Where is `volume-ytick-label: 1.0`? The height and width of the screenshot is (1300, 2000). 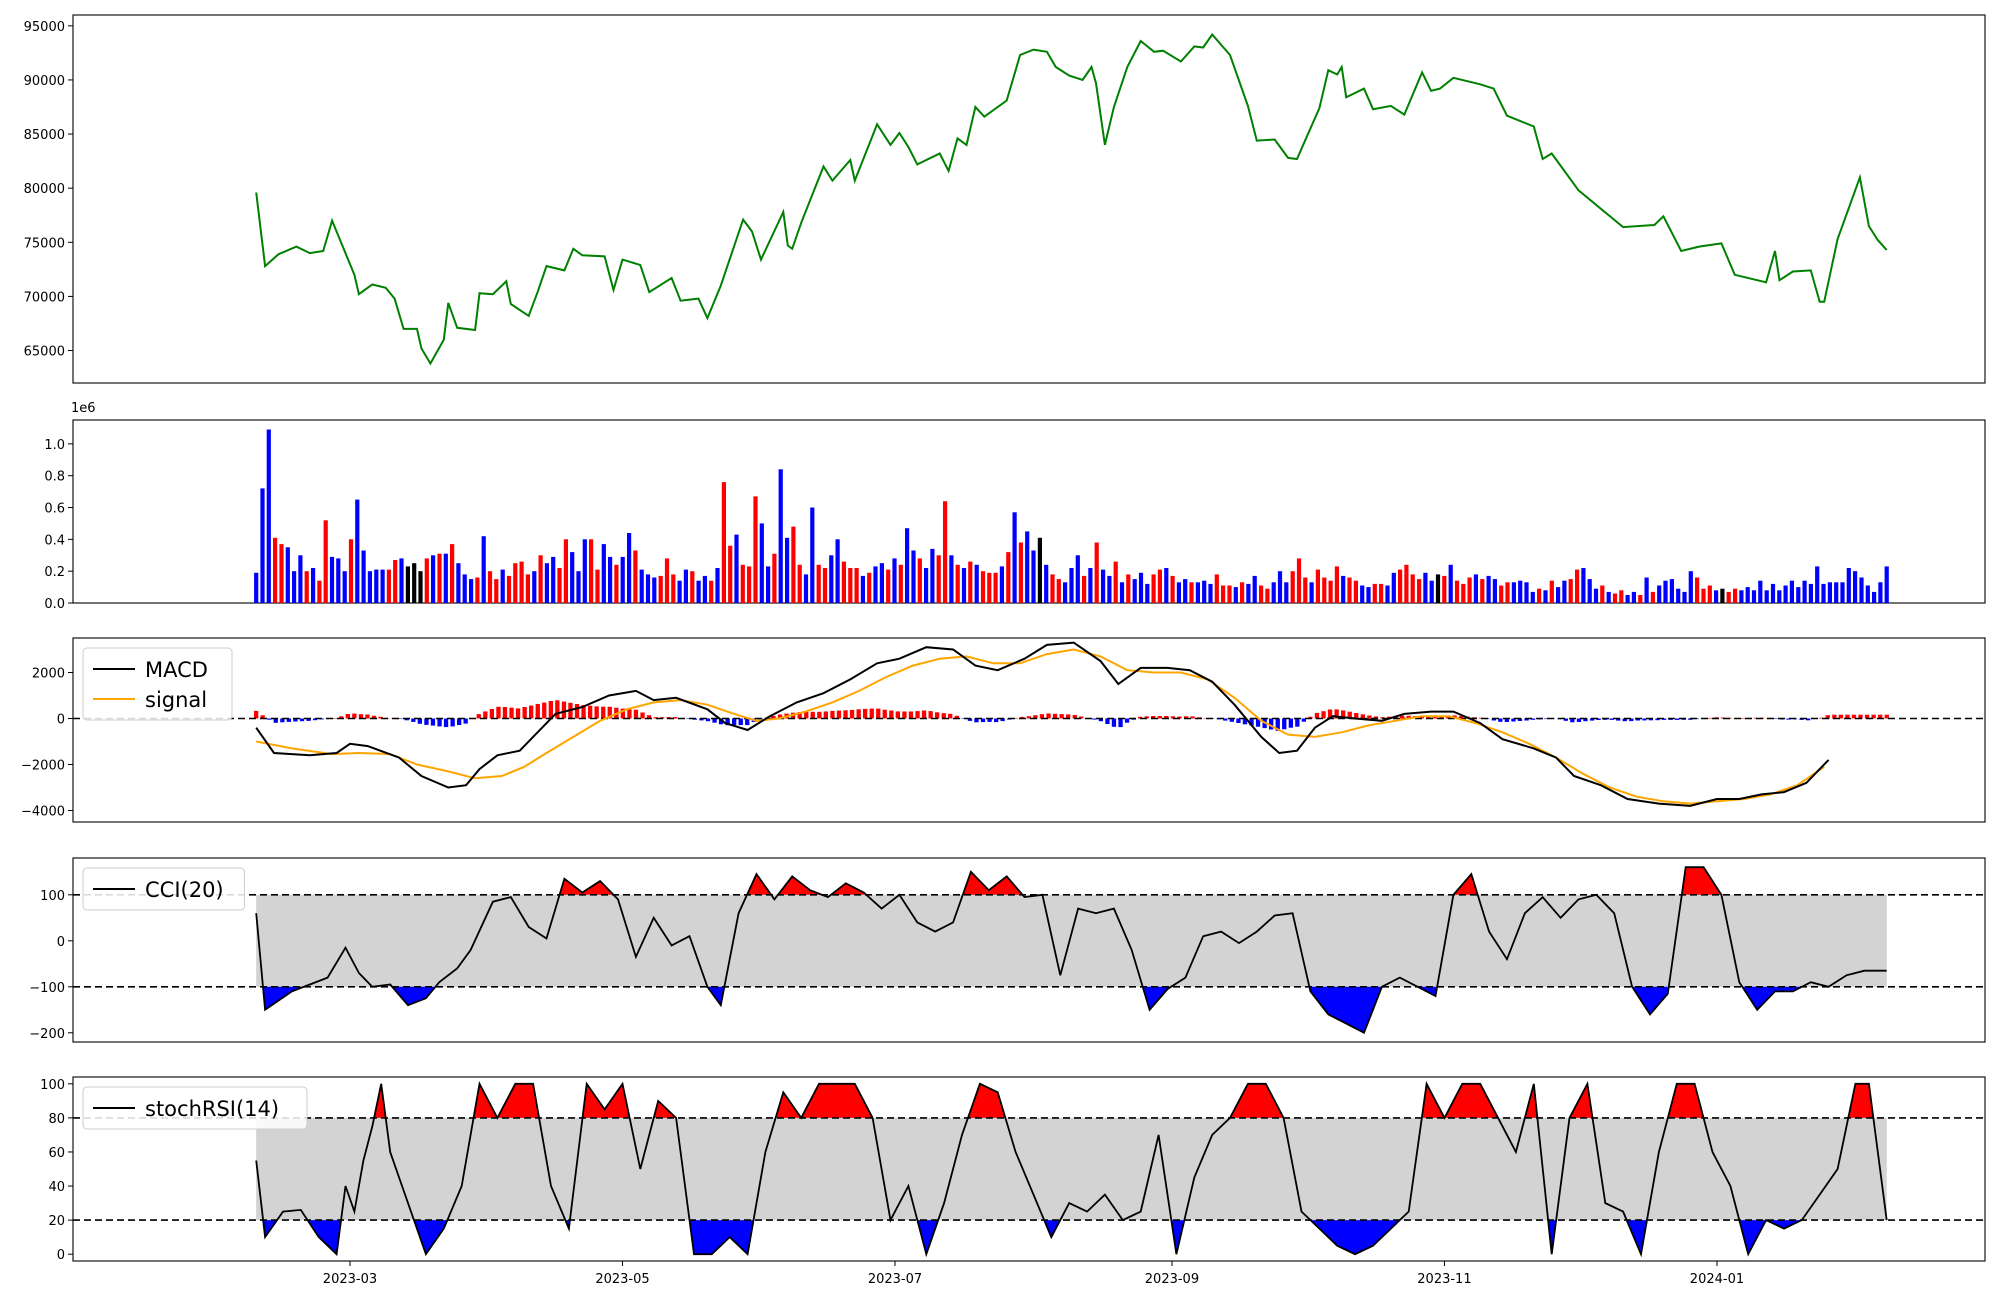 volume-ytick-label: 1.0 is located at coordinates (54, 445).